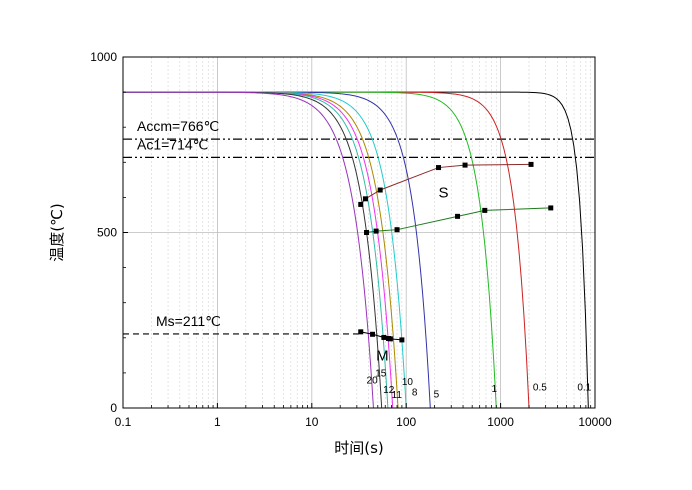 The width and height of the screenshot is (692, 490). I want to click on y-tick-label: 500, so click(107, 233).